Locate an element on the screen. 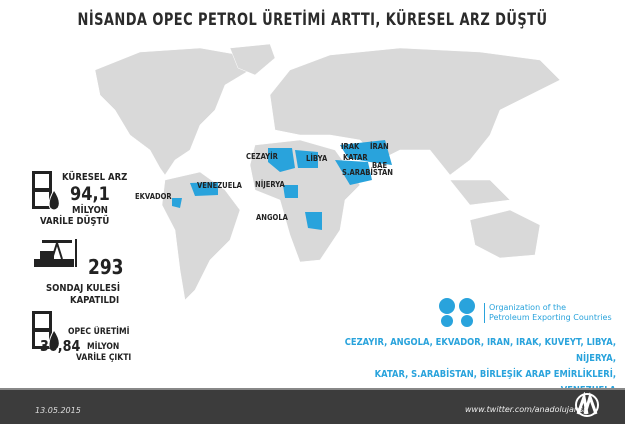 This screenshot has height=424, width=625. label-ekvador: EKVADOR is located at coordinates (153, 196).